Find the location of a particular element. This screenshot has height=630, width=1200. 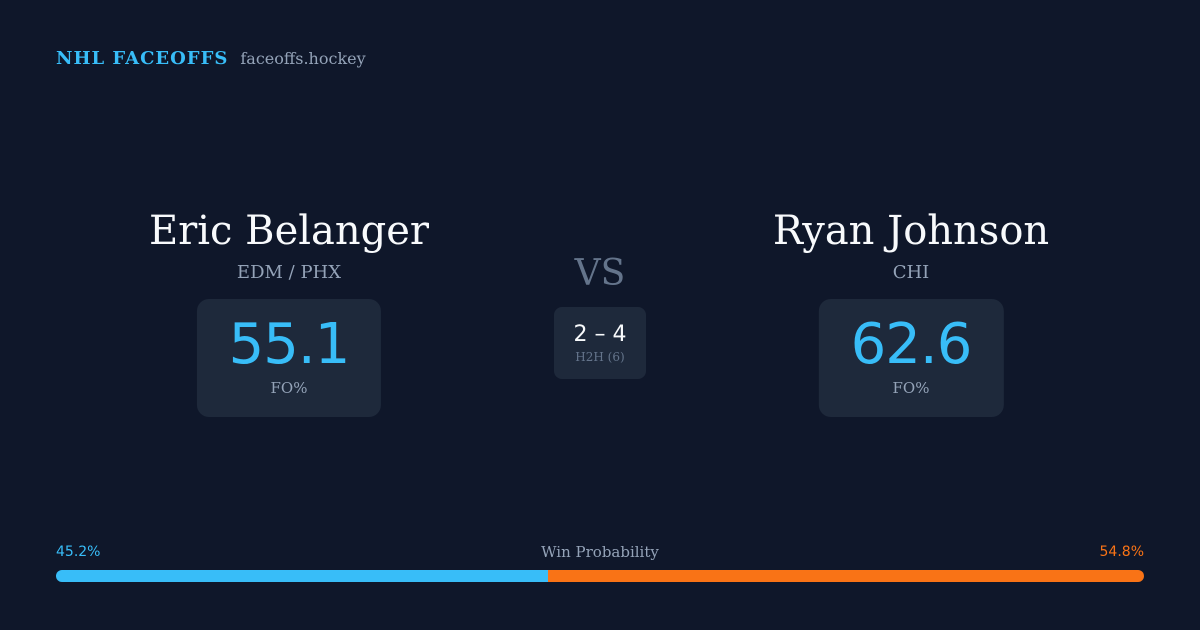

h2h-card: 2 – 4 H2H (6) is located at coordinates (600, 343).